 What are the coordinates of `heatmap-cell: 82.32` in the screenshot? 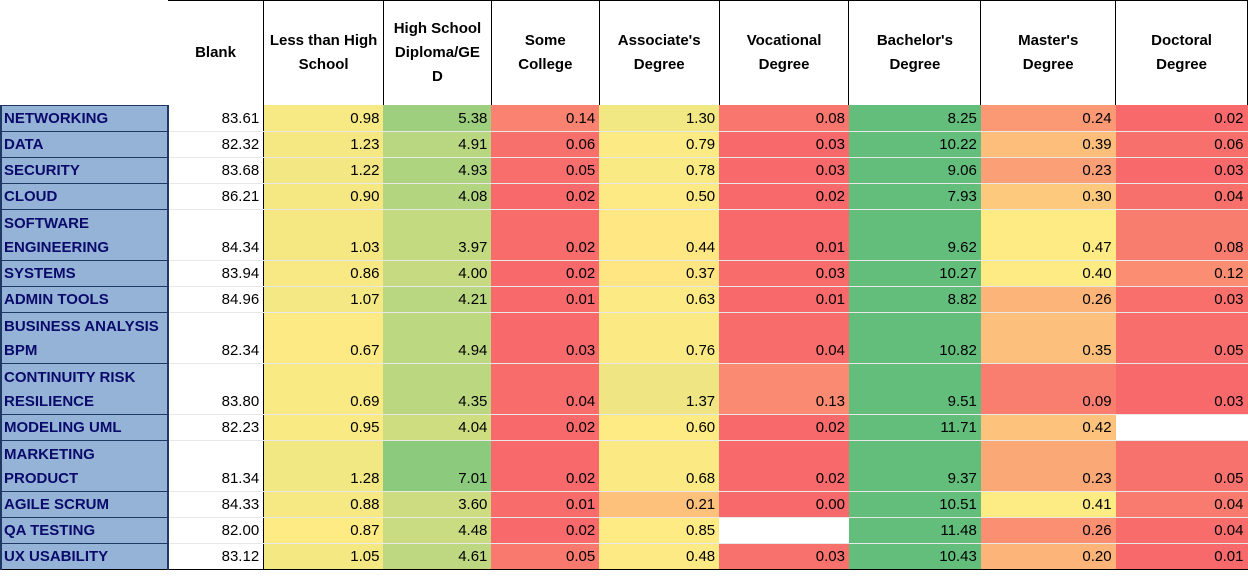 It's located at (216, 144).